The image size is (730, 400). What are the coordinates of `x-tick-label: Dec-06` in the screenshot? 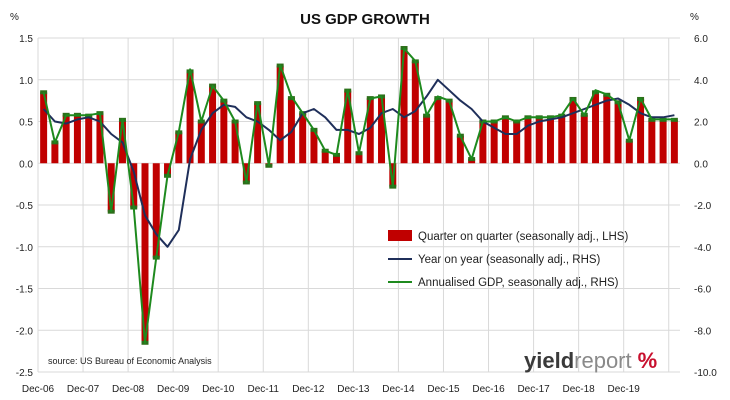 It's located at (38, 389).